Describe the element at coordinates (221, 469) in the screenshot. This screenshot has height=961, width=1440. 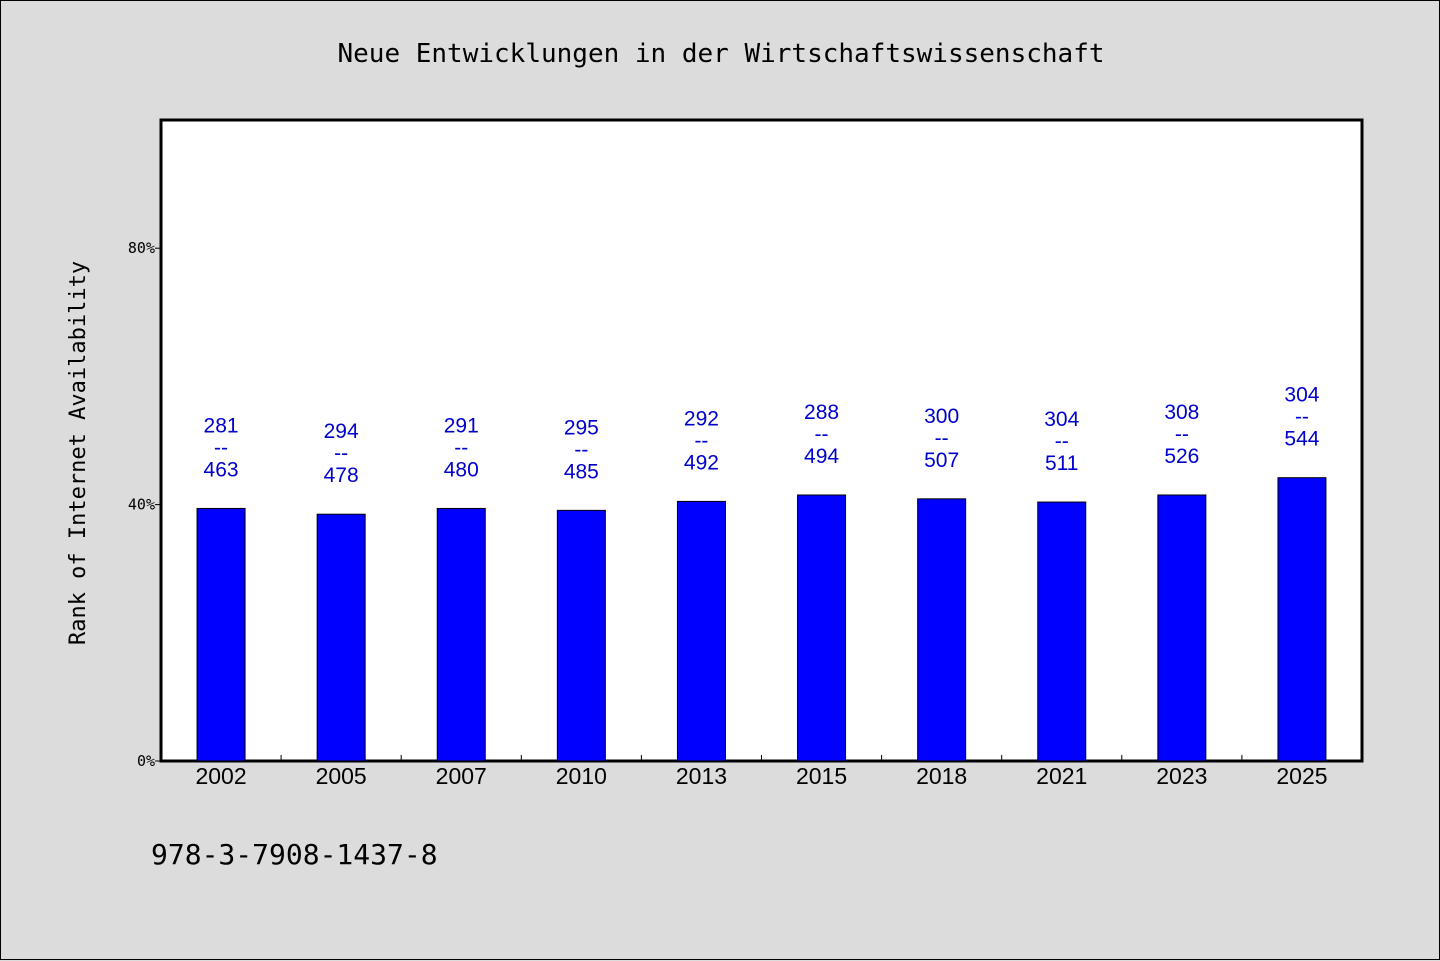
I see `bar-label-bottom: 463` at that location.